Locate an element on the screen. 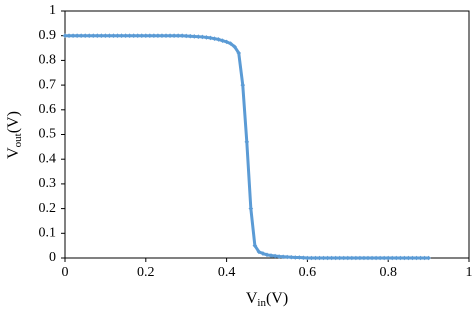 This screenshot has width=474, height=315. x-tick-label: 0 is located at coordinates (65, 272).